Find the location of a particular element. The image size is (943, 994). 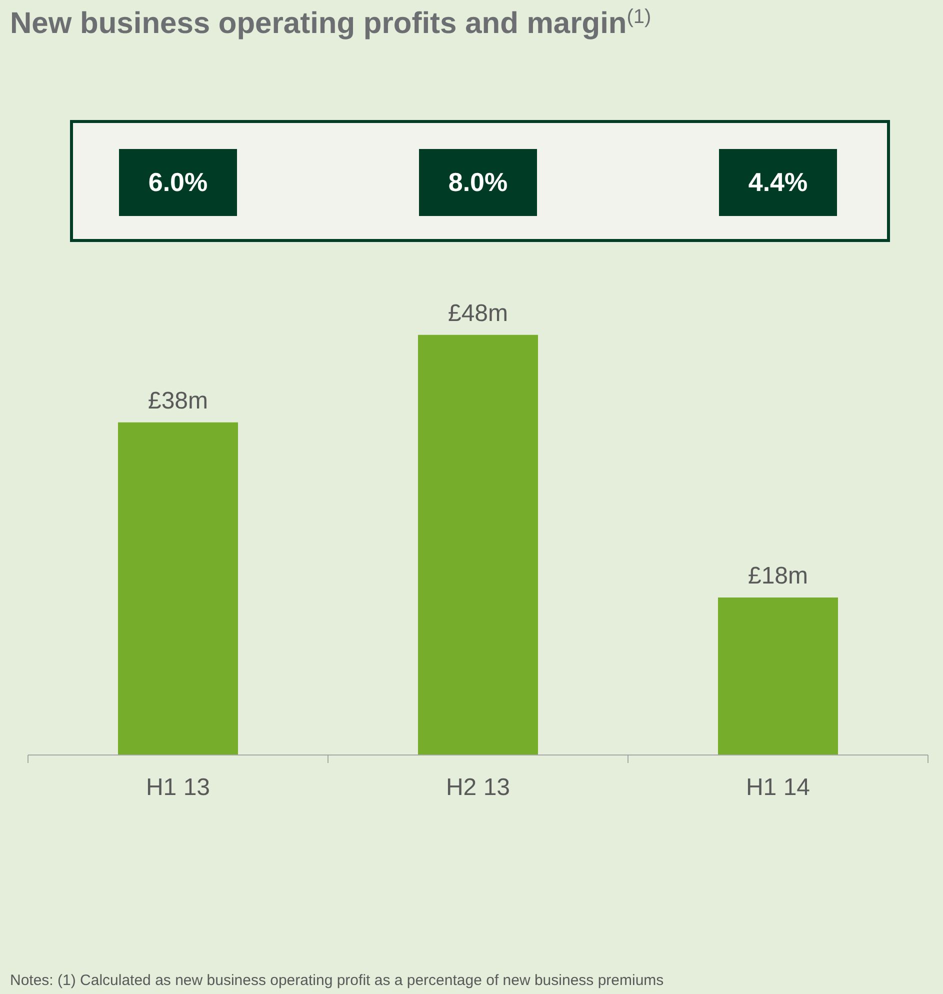

x-tick-label: H1 13 is located at coordinates (178, 787).